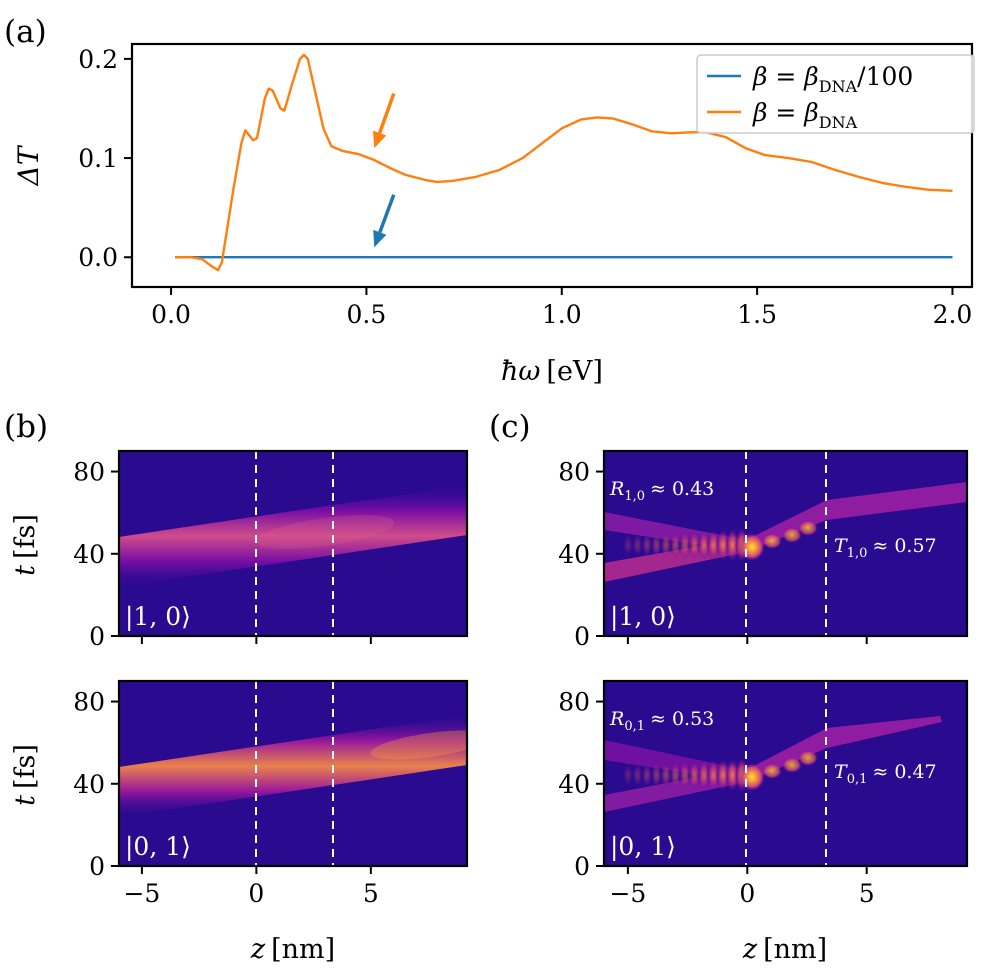 This screenshot has width=995, height=980. I want to click on panel-c1-transmission: T1,0 ≈ 0.57, so click(885, 548).